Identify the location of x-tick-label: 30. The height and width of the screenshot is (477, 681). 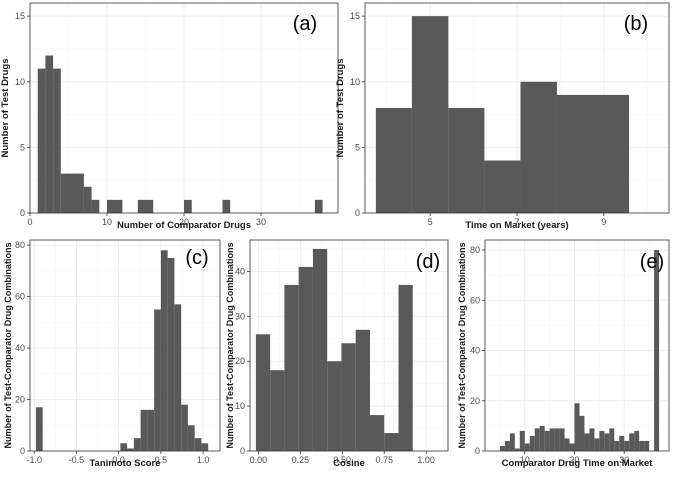
(624, 460).